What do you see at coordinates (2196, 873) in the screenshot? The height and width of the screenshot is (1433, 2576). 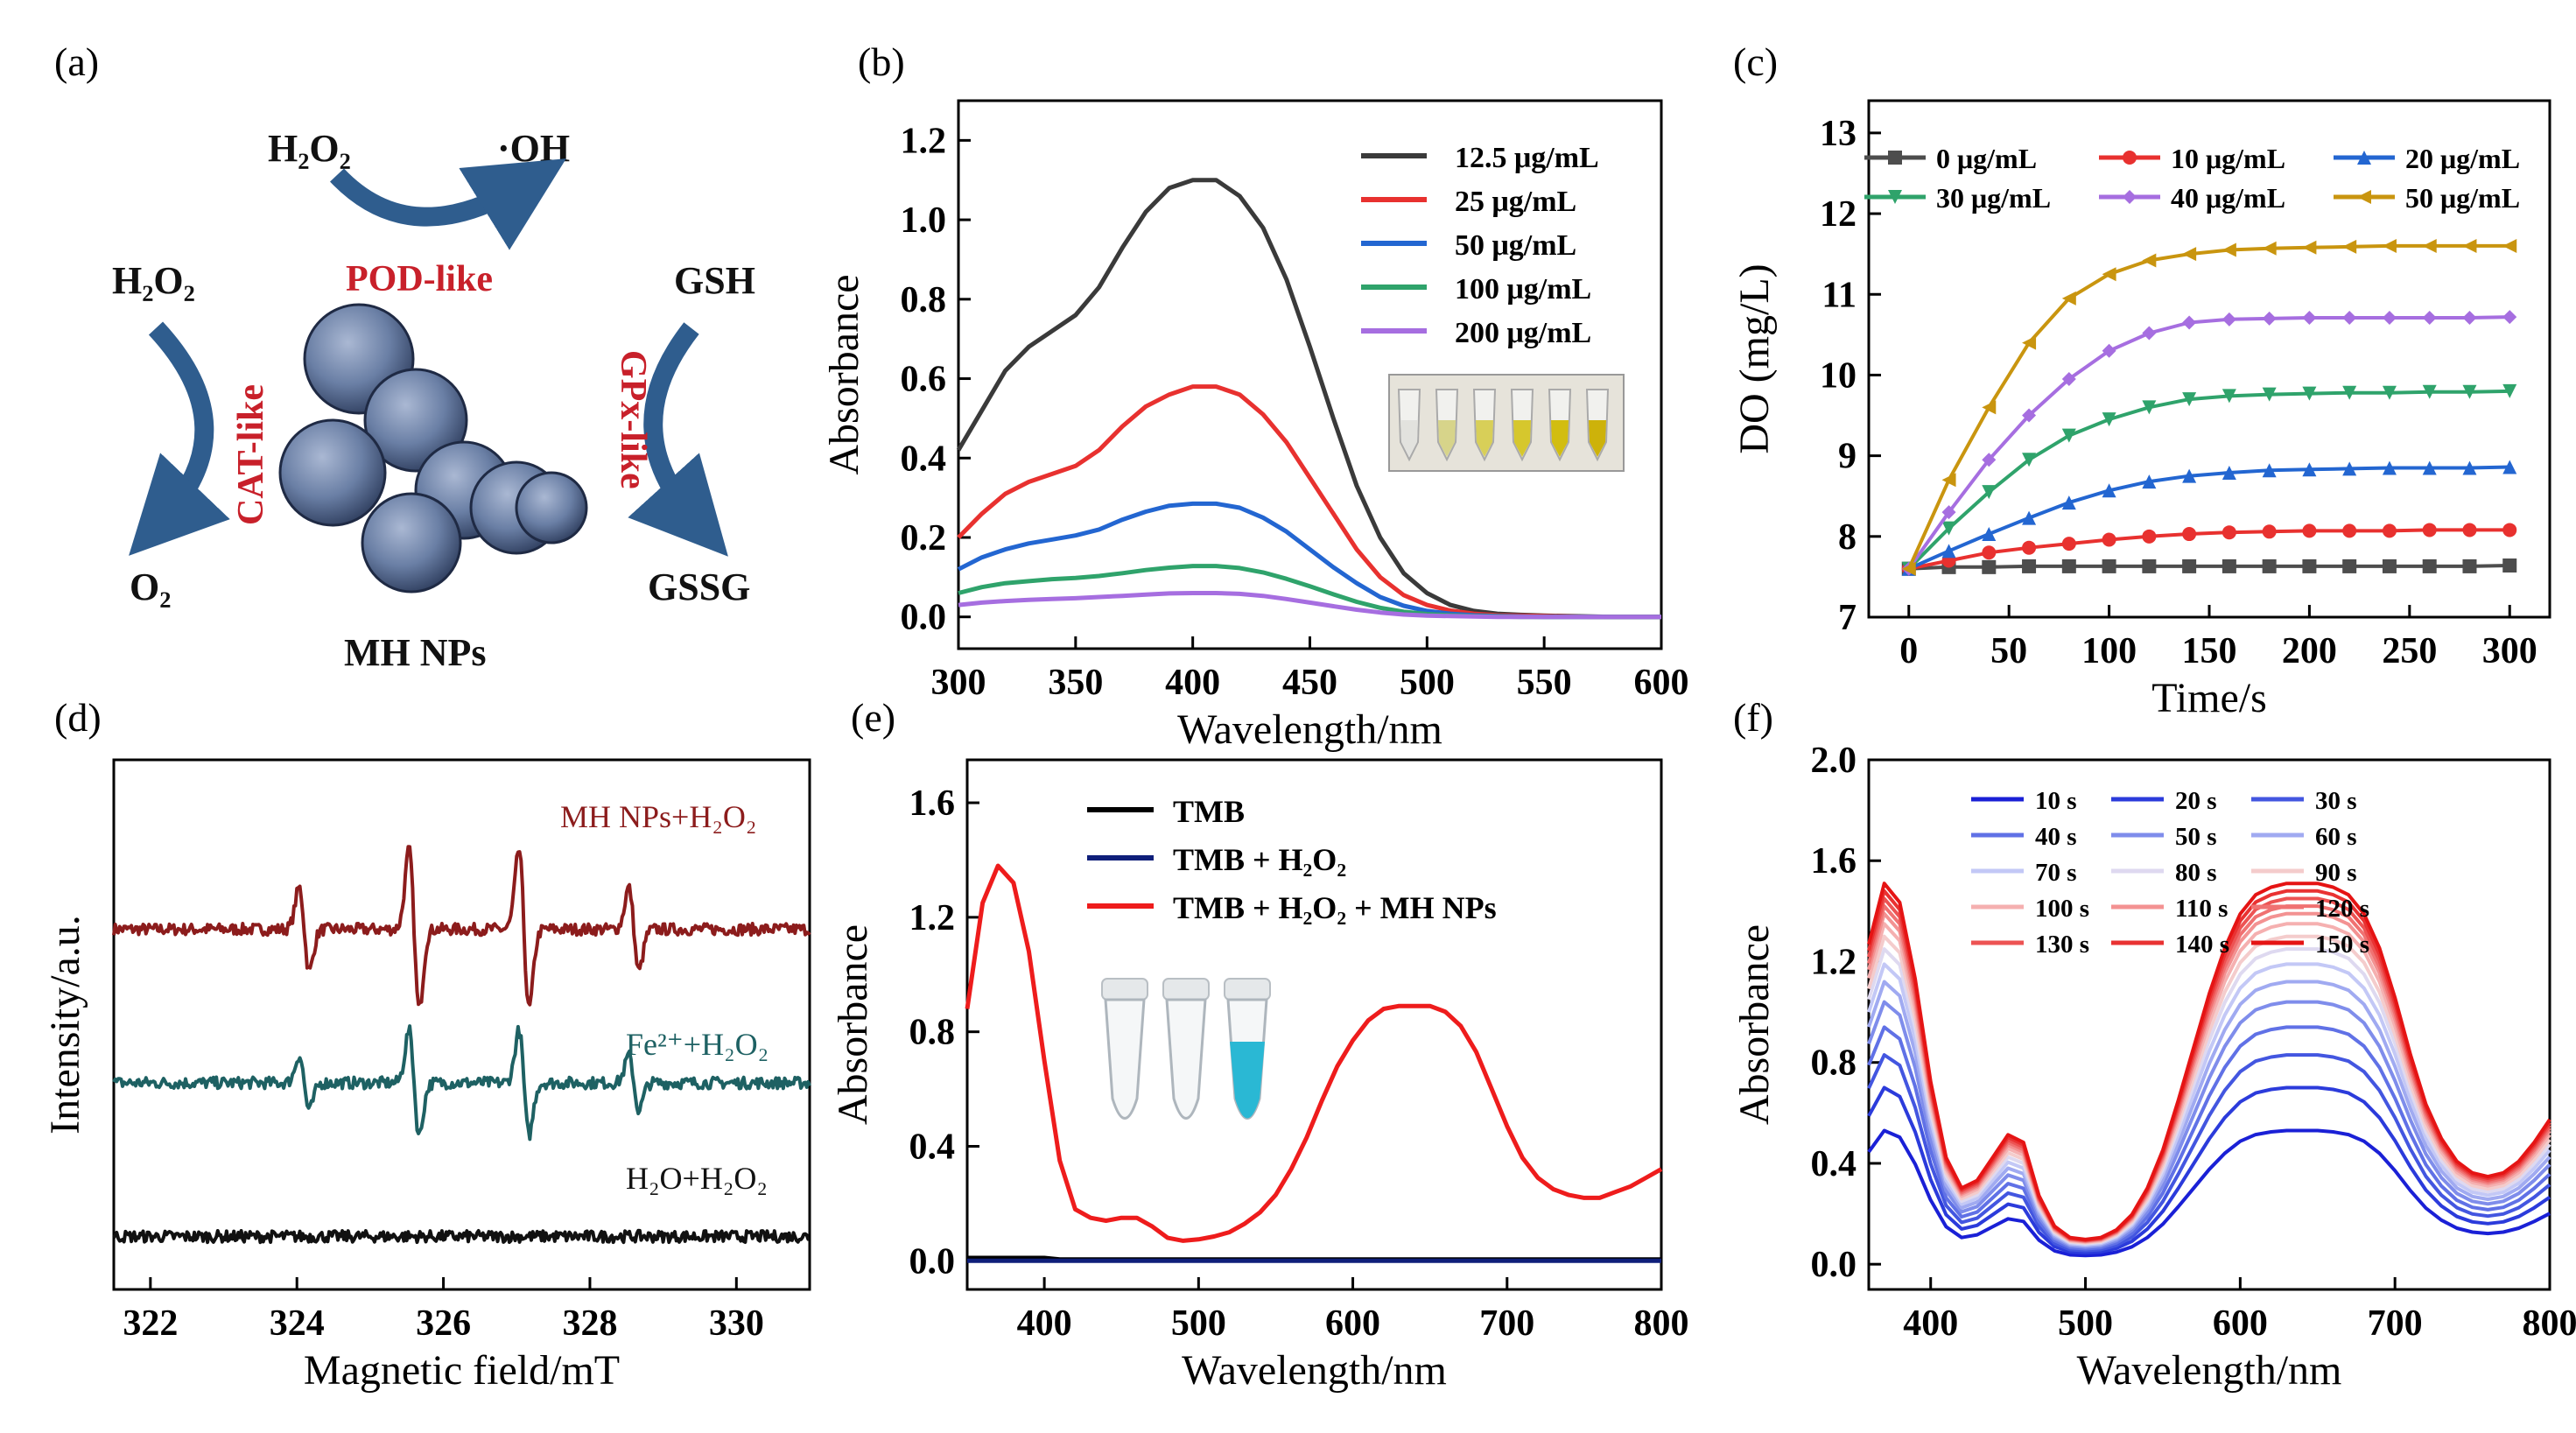 I see `legend-entry: 80 s` at bounding box center [2196, 873].